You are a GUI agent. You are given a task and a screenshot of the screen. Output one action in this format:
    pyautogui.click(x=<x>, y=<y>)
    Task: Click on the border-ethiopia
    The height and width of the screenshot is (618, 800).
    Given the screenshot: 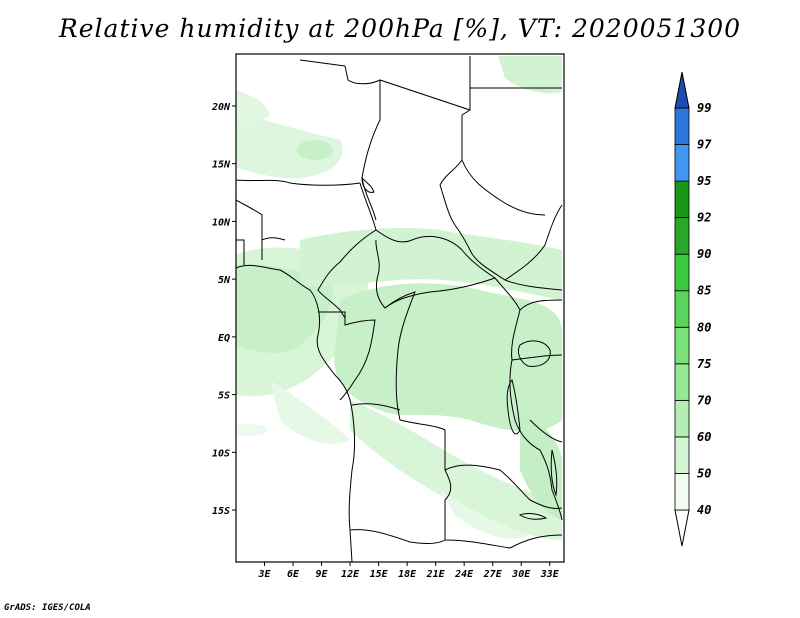 What is the action you would take?
    pyautogui.click(x=533, y=242)
    